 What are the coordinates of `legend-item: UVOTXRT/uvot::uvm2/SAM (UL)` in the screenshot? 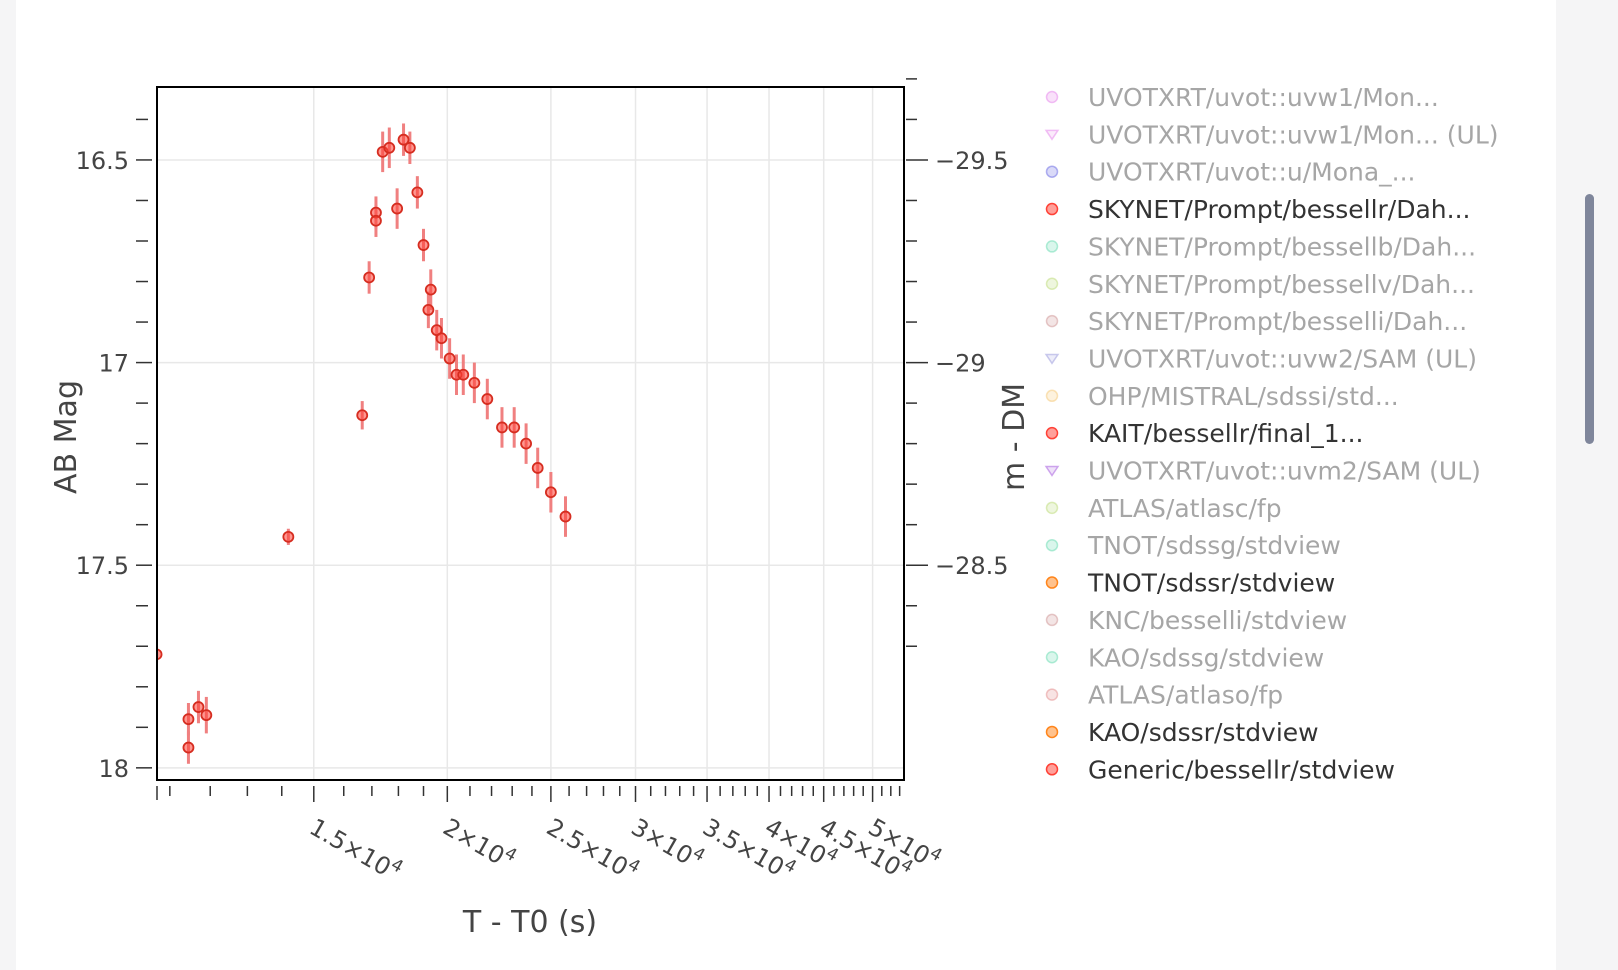 It's located at (1262, 471).